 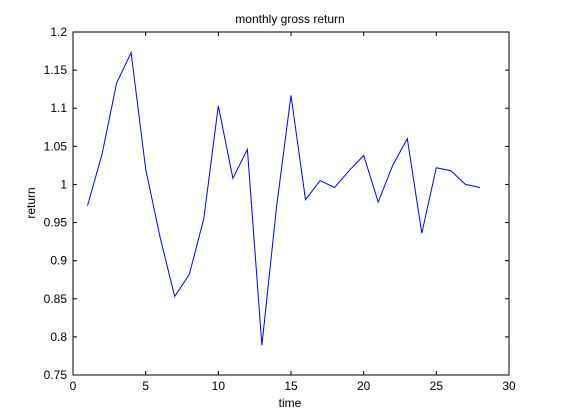 What do you see at coordinates (56, 203) in the screenshot?
I see `y-tick-labels: 0.75 0.8 0.85 0.9 0.95 1 1.05 1.1 1.15 1.2` at bounding box center [56, 203].